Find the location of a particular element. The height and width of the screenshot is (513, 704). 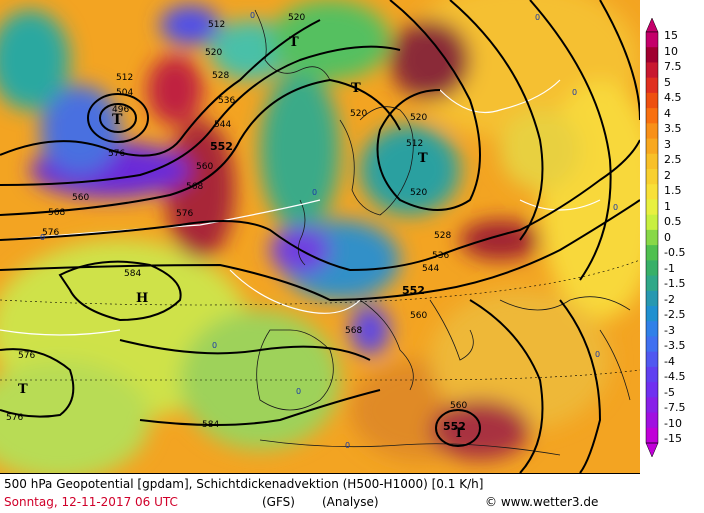

contour-label: 504 is located at coordinates (124, 93).